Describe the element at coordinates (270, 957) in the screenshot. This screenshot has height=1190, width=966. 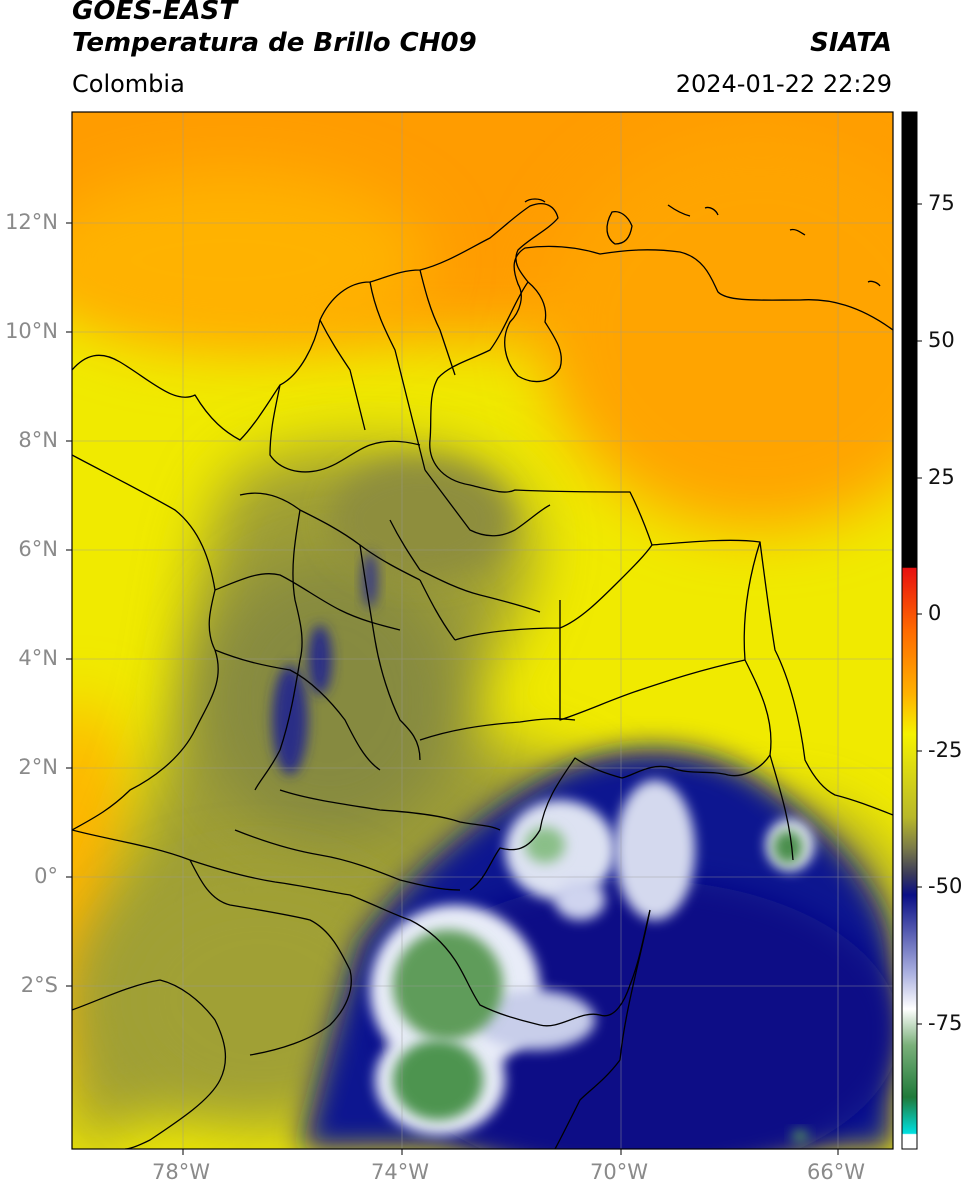
I see `ecuador-outline` at that location.